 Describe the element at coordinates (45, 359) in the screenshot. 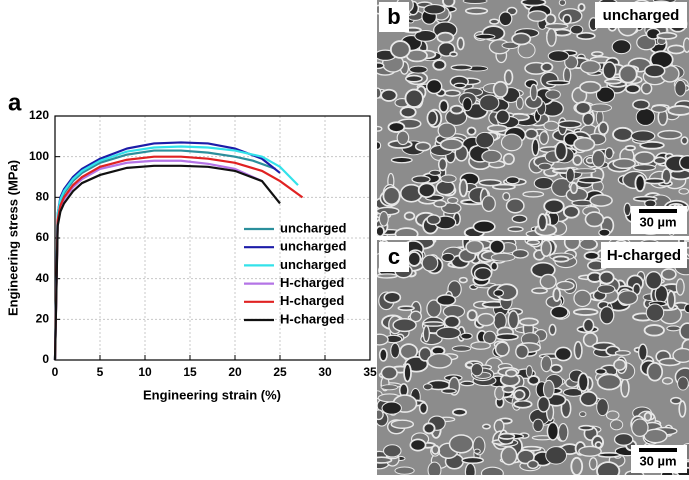

I see `y-tick-label: 0` at that location.